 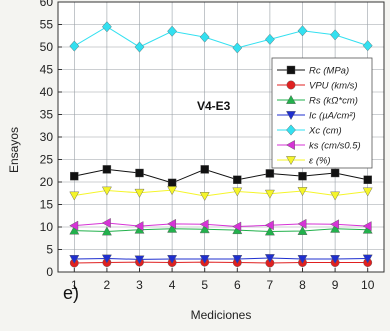 What do you see at coordinates (320, 161) in the screenshot?
I see `legend-label-eps: ε (%)` at bounding box center [320, 161].